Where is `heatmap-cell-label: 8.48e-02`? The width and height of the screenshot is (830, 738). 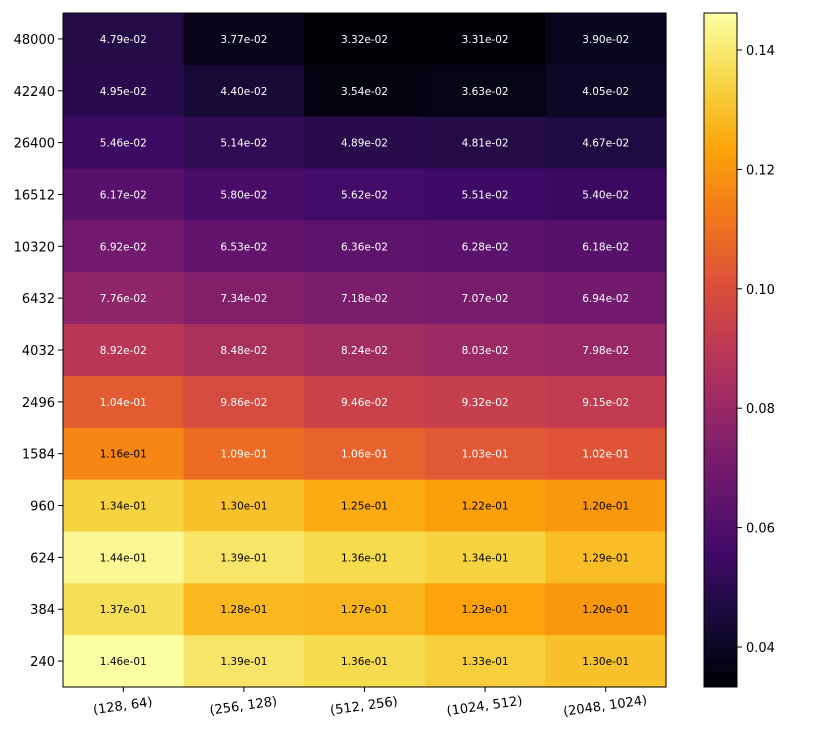
heatmap-cell-label: 8.48e-02 is located at coordinates (243, 351).